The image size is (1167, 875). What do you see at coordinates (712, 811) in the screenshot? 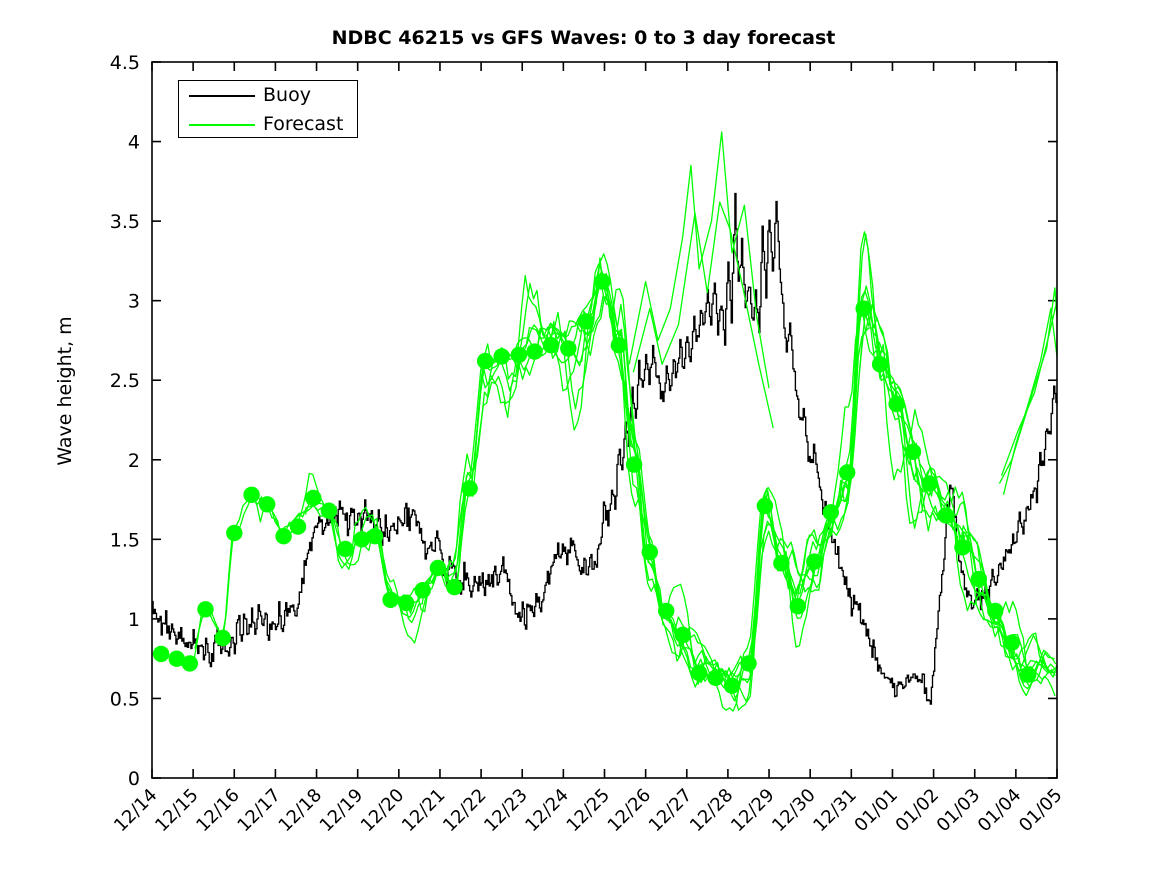
I see `svg-text: 12/28` at bounding box center [712, 811].